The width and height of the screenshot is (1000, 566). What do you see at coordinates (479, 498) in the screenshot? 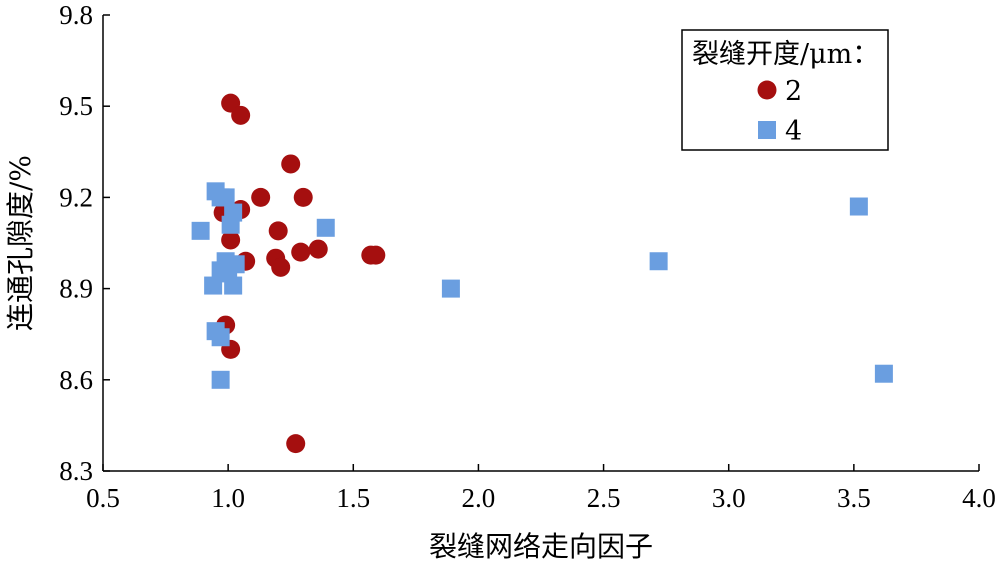
I see `x-tick-label: 2.0` at bounding box center [479, 498].